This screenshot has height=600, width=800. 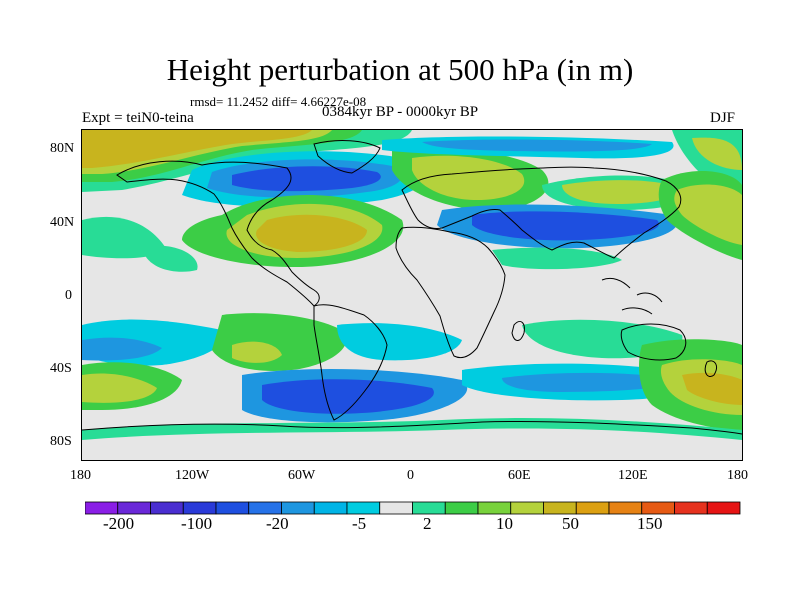 What do you see at coordinates (427, 523) in the screenshot?
I see `colorbar-label-2: 2` at bounding box center [427, 523].